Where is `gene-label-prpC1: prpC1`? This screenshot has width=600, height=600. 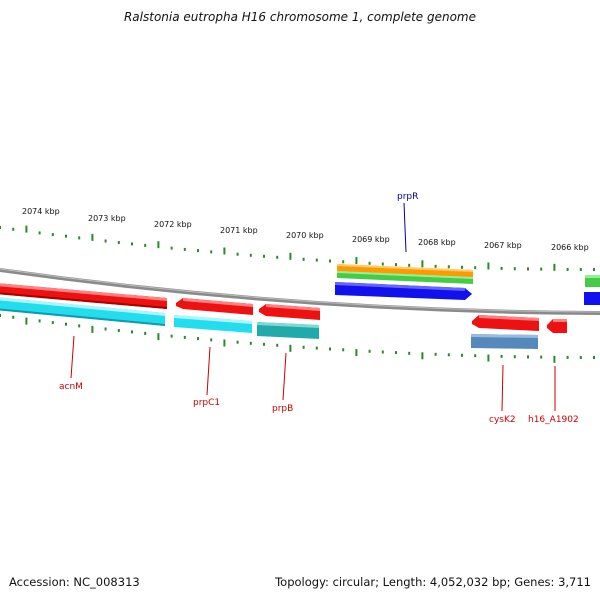 gene-label-prpC1: prpC1 is located at coordinates (206, 403).